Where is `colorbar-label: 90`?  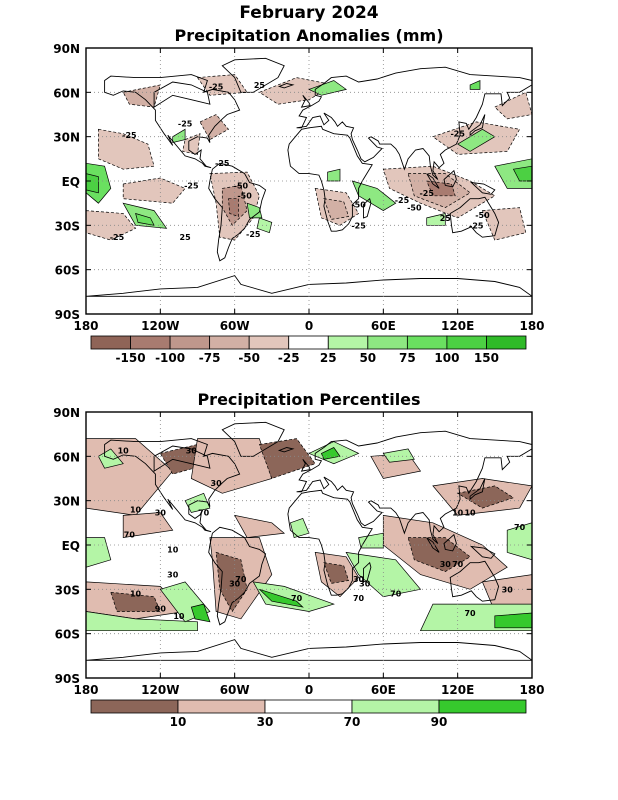
colorbar-label: 90 is located at coordinates (439, 722).